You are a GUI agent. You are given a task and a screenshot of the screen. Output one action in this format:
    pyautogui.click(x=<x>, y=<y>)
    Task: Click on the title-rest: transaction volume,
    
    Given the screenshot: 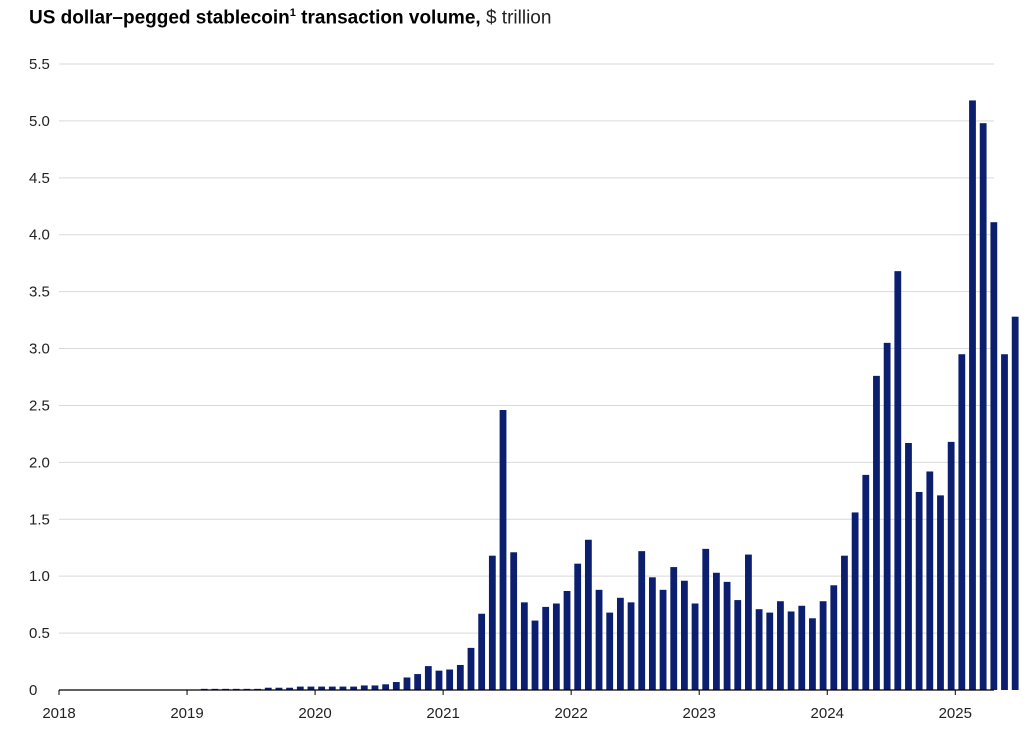 What is the action you would take?
    pyautogui.click(x=388, y=18)
    